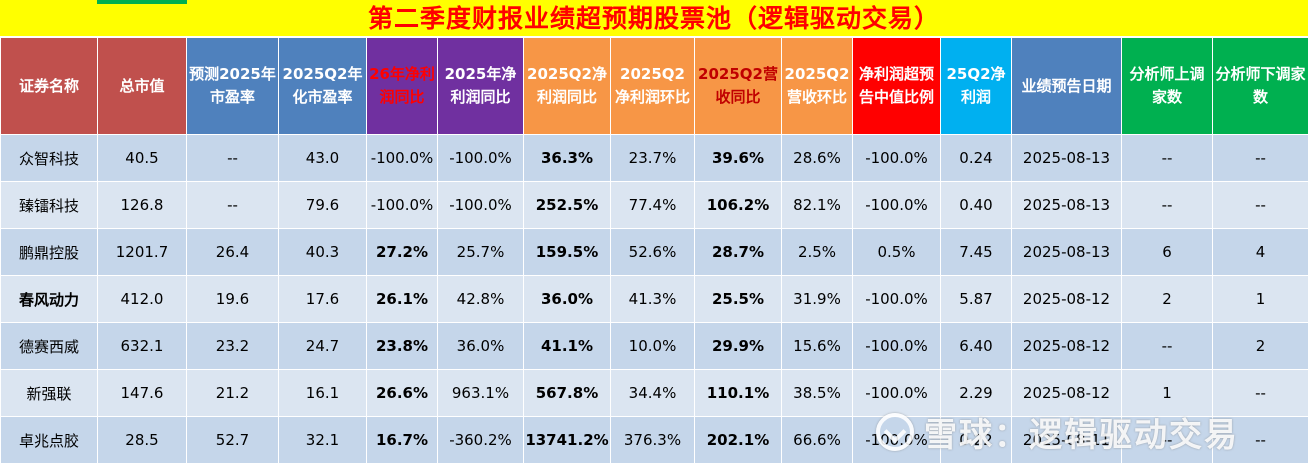 Image resolution: width=1308 pixels, height=473 pixels. I want to click on table-cell: 23.2, so click(232, 346).